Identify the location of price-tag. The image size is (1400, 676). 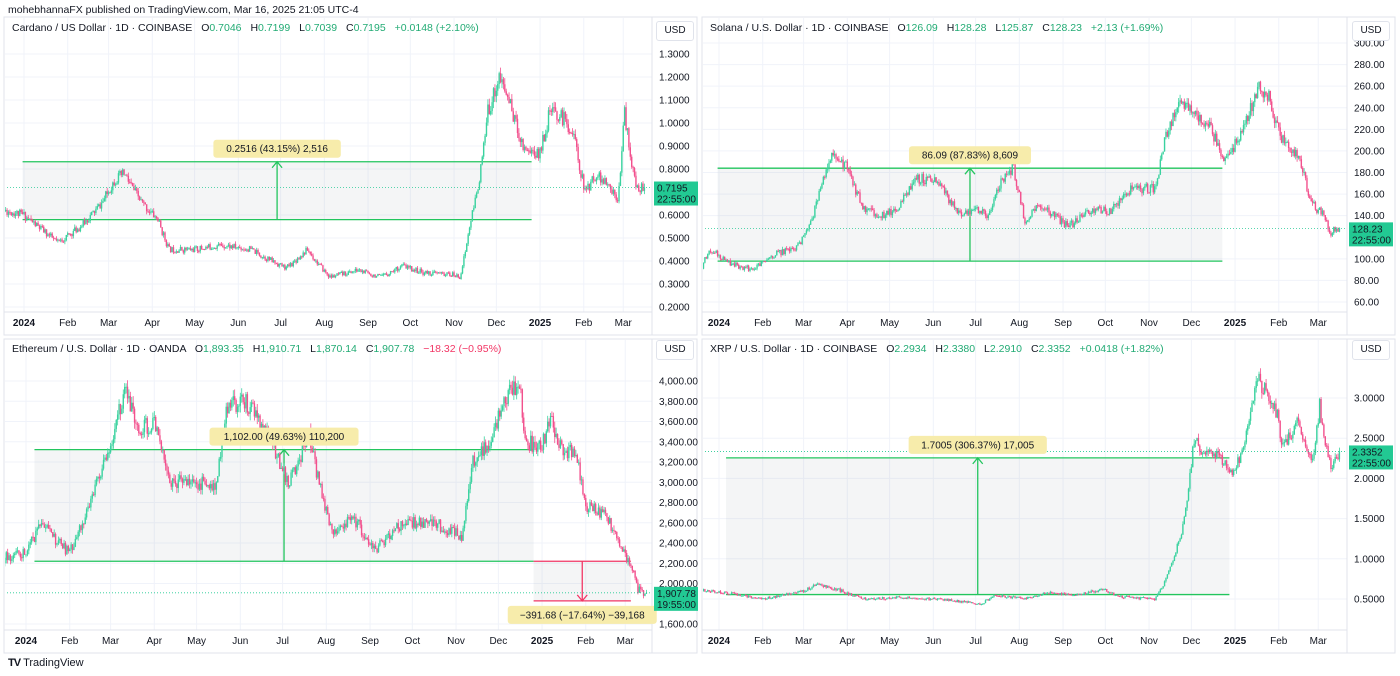
(676, 193).